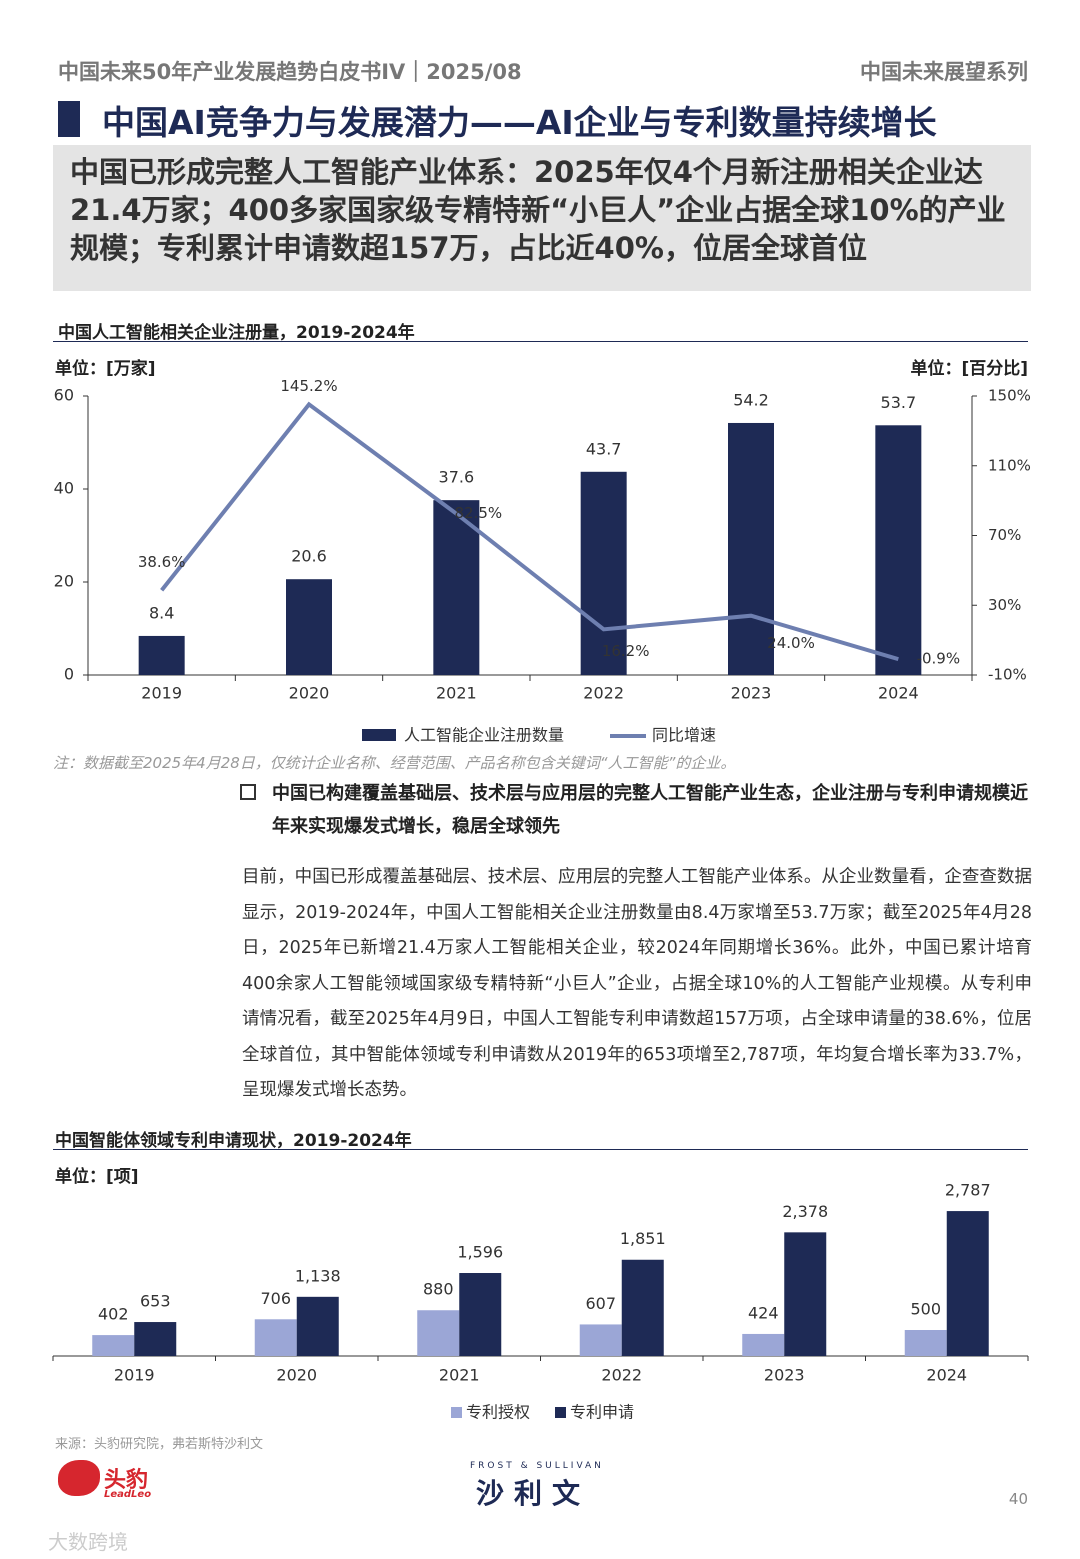 Image resolution: width=1080 pixels, height=1559 pixels. What do you see at coordinates (457, 477) in the screenshot?
I see `bar-value-label: 37.6` at bounding box center [457, 477].